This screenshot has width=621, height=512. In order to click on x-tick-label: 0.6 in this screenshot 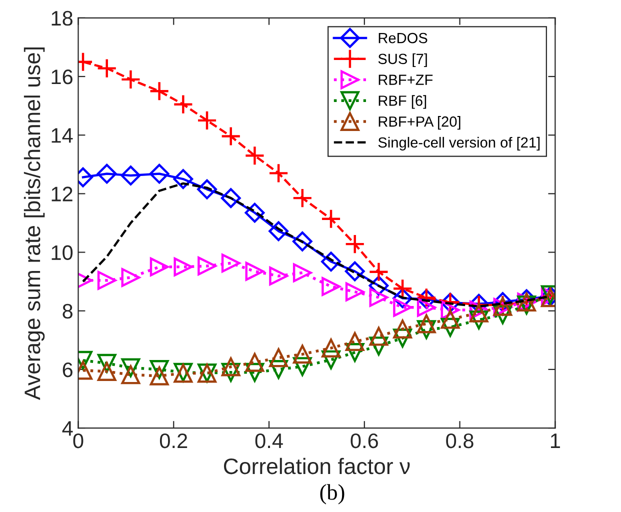, I will do `click(364, 440)`.